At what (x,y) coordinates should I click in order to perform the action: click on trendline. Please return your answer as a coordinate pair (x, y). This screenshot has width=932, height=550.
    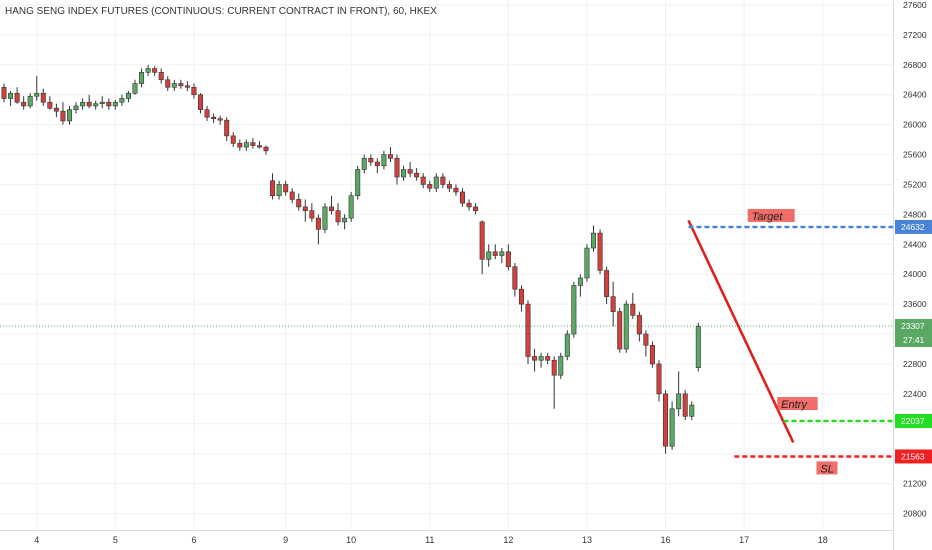
    Looking at the image, I should click on (741, 331).